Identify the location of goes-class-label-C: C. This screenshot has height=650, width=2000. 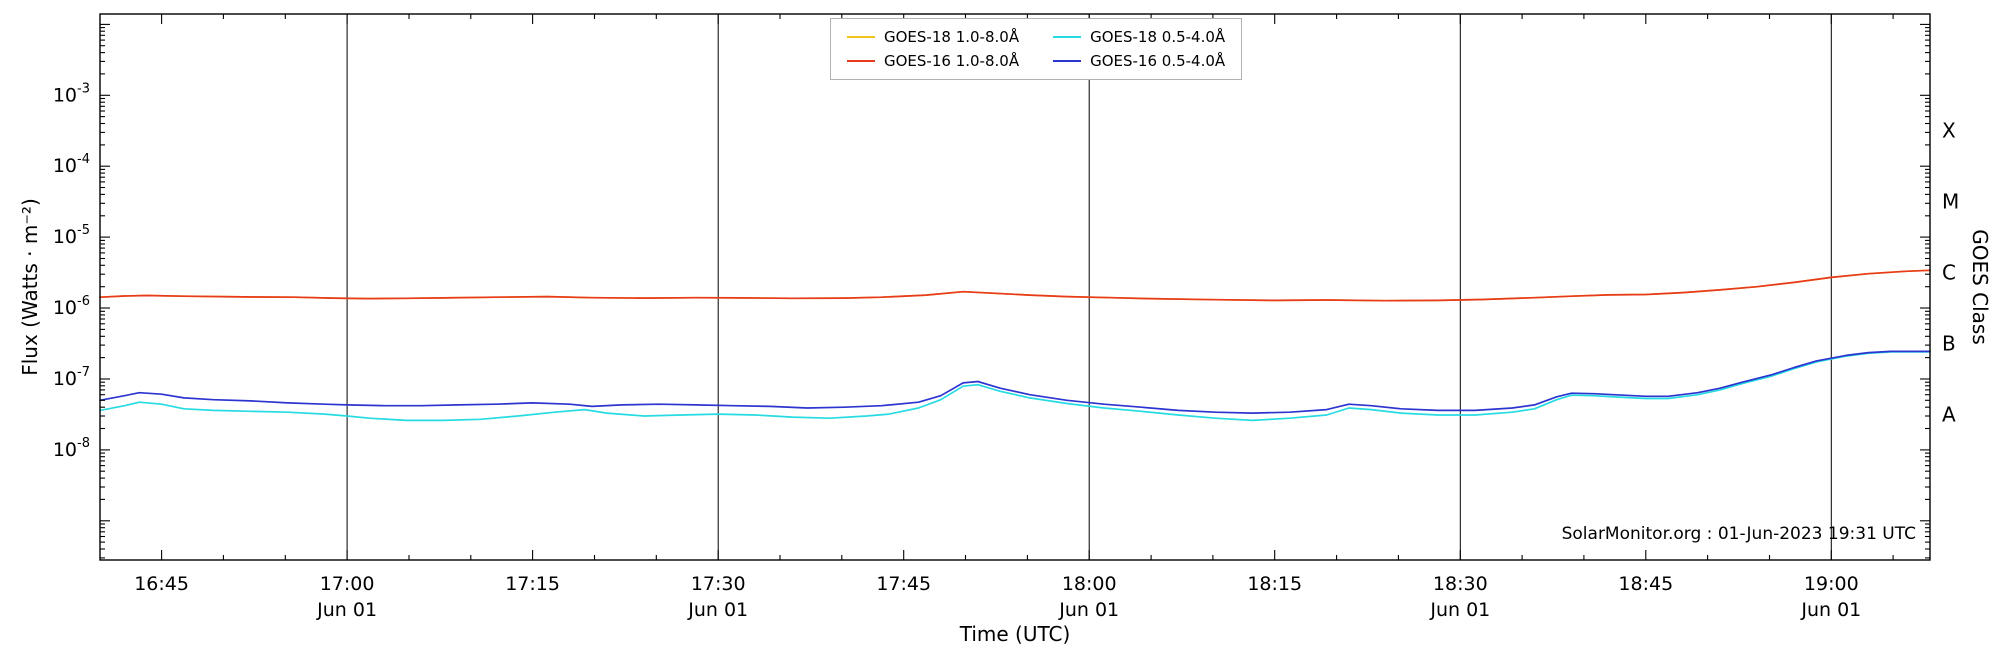
(1949, 273).